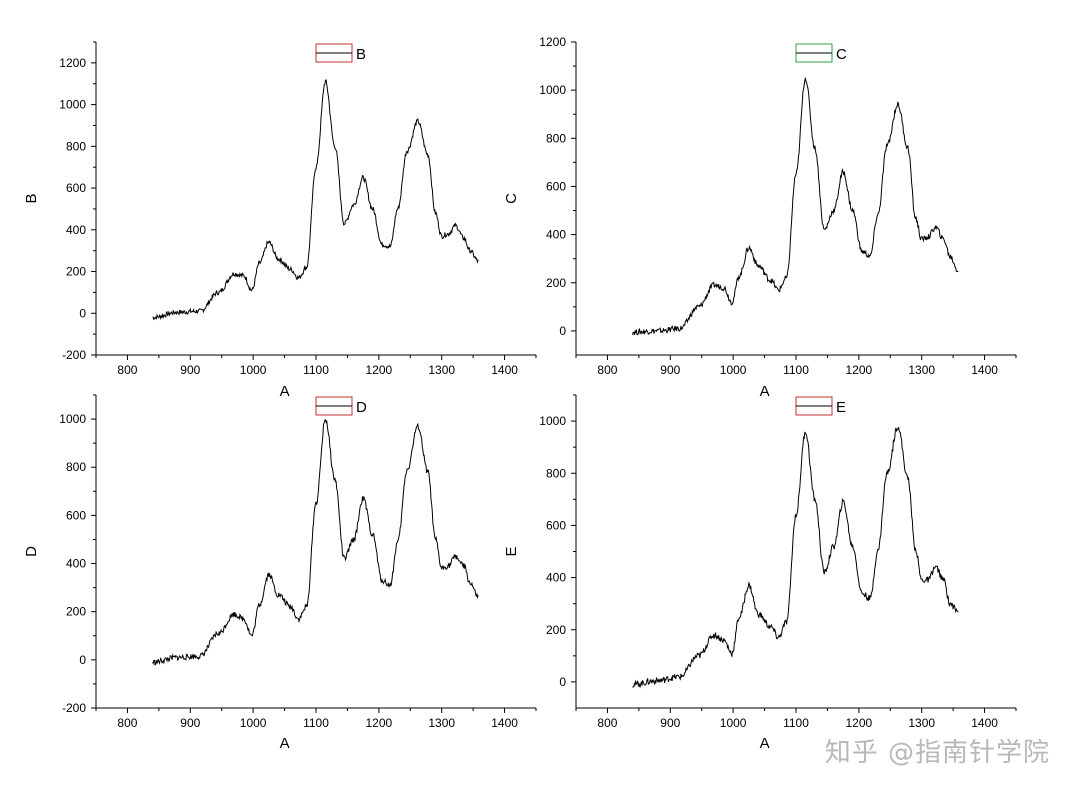  Describe the element at coordinates (795, 206) in the screenshot. I see `series-line-c` at that location.